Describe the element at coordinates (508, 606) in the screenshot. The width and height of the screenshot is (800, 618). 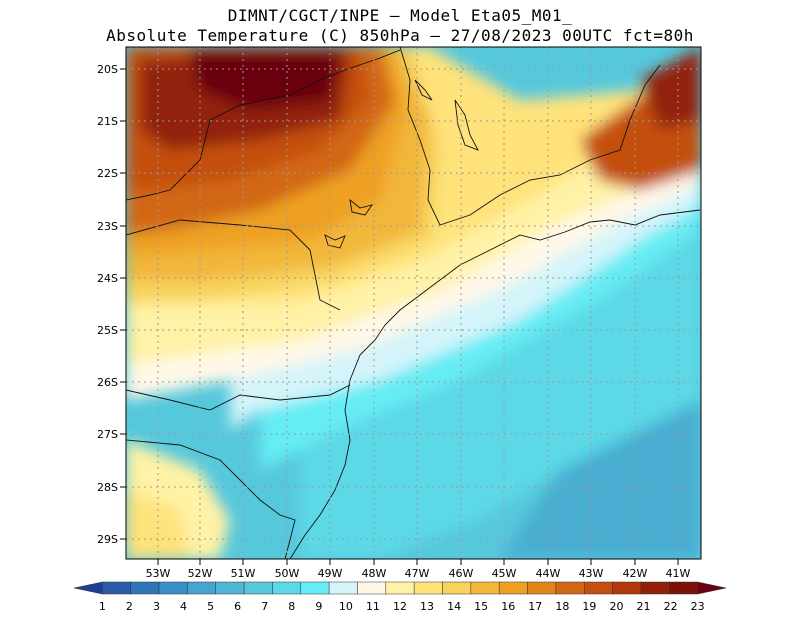
I see `colorbar-label: 16` at that location.